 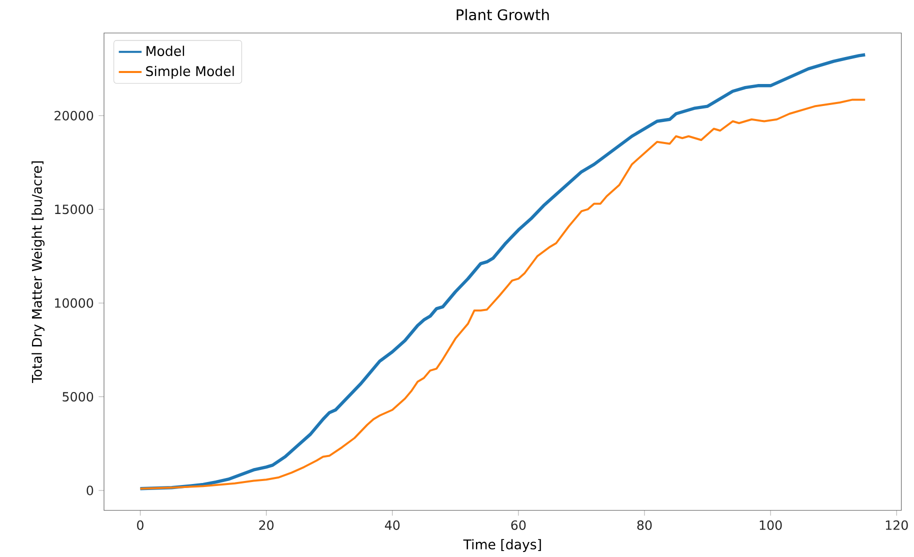 What do you see at coordinates (90, 491) in the screenshot?
I see `y-tick-label: 0` at bounding box center [90, 491].